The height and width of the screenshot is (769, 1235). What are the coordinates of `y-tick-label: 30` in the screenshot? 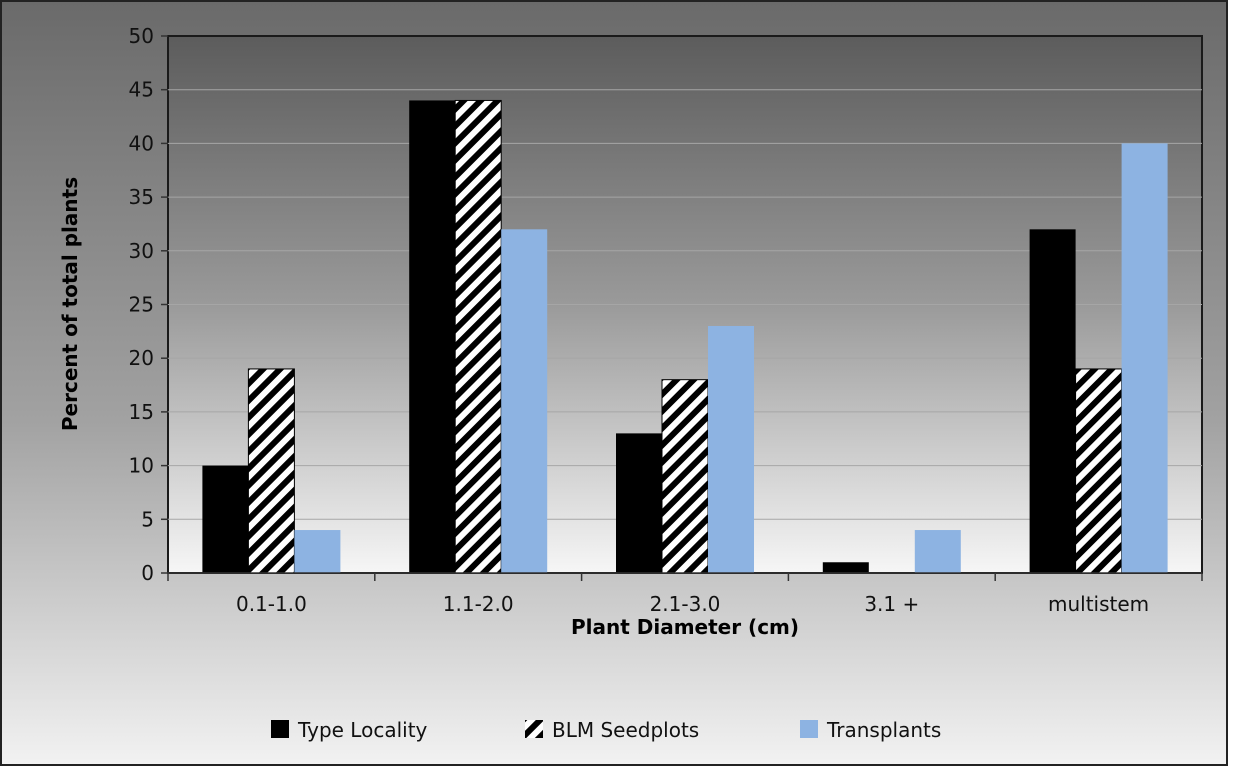 It's located at (141, 251).